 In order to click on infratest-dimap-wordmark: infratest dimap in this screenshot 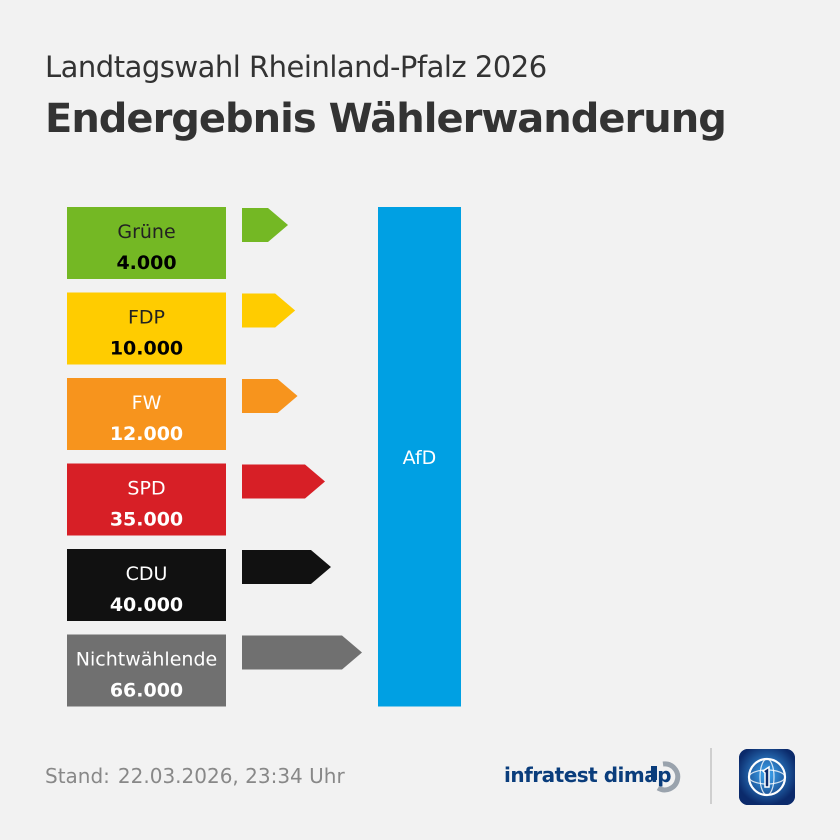, I will do `click(588, 775)`.